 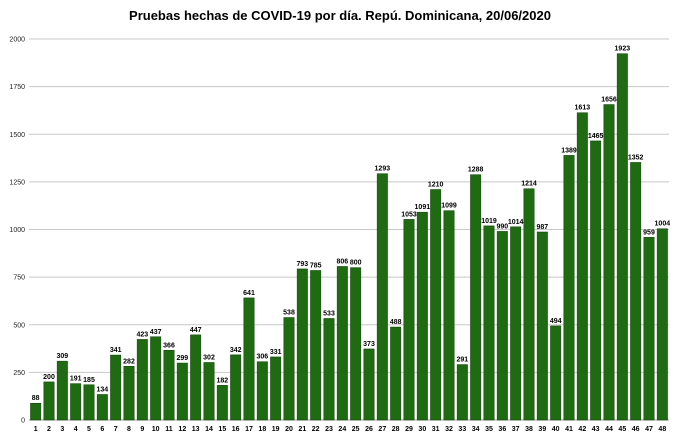 I want to click on data-label: 299, so click(x=182, y=358).